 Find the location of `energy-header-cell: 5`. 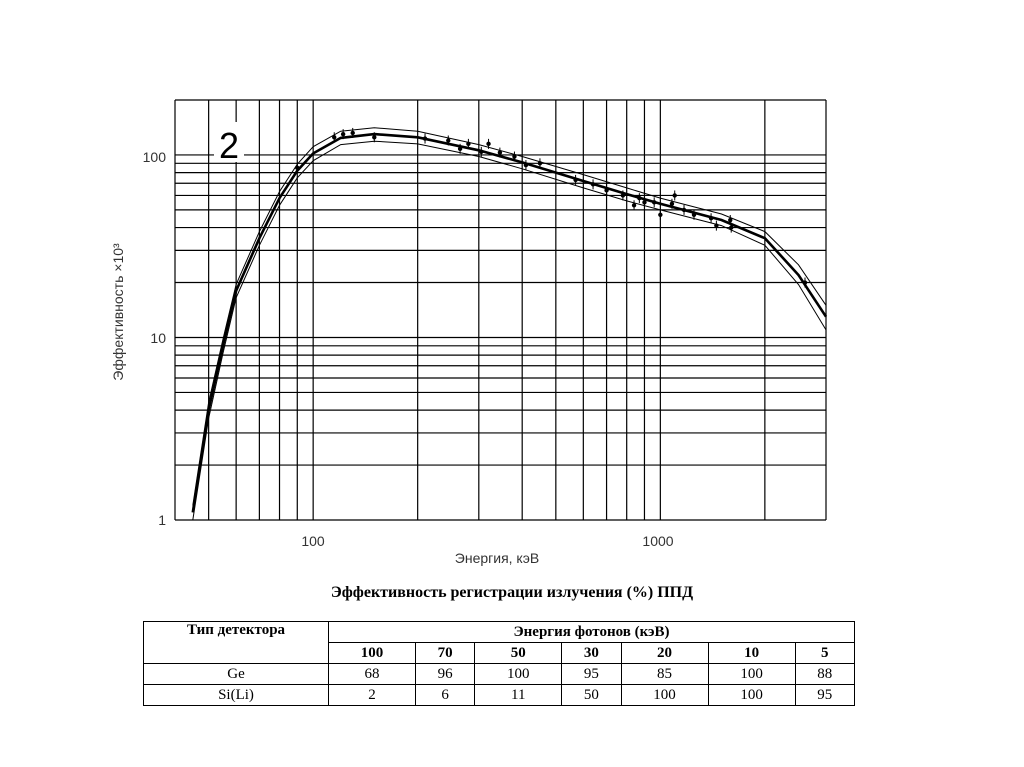

energy-header-cell: 5 is located at coordinates (825, 653).